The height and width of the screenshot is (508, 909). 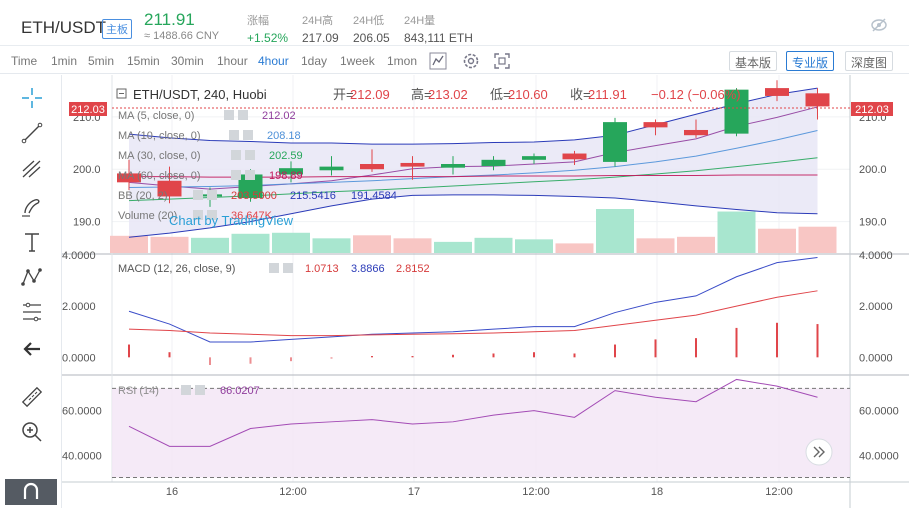 What do you see at coordinates (232, 61) in the screenshot?
I see `tf-1hour: 1hour` at bounding box center [232, 61].